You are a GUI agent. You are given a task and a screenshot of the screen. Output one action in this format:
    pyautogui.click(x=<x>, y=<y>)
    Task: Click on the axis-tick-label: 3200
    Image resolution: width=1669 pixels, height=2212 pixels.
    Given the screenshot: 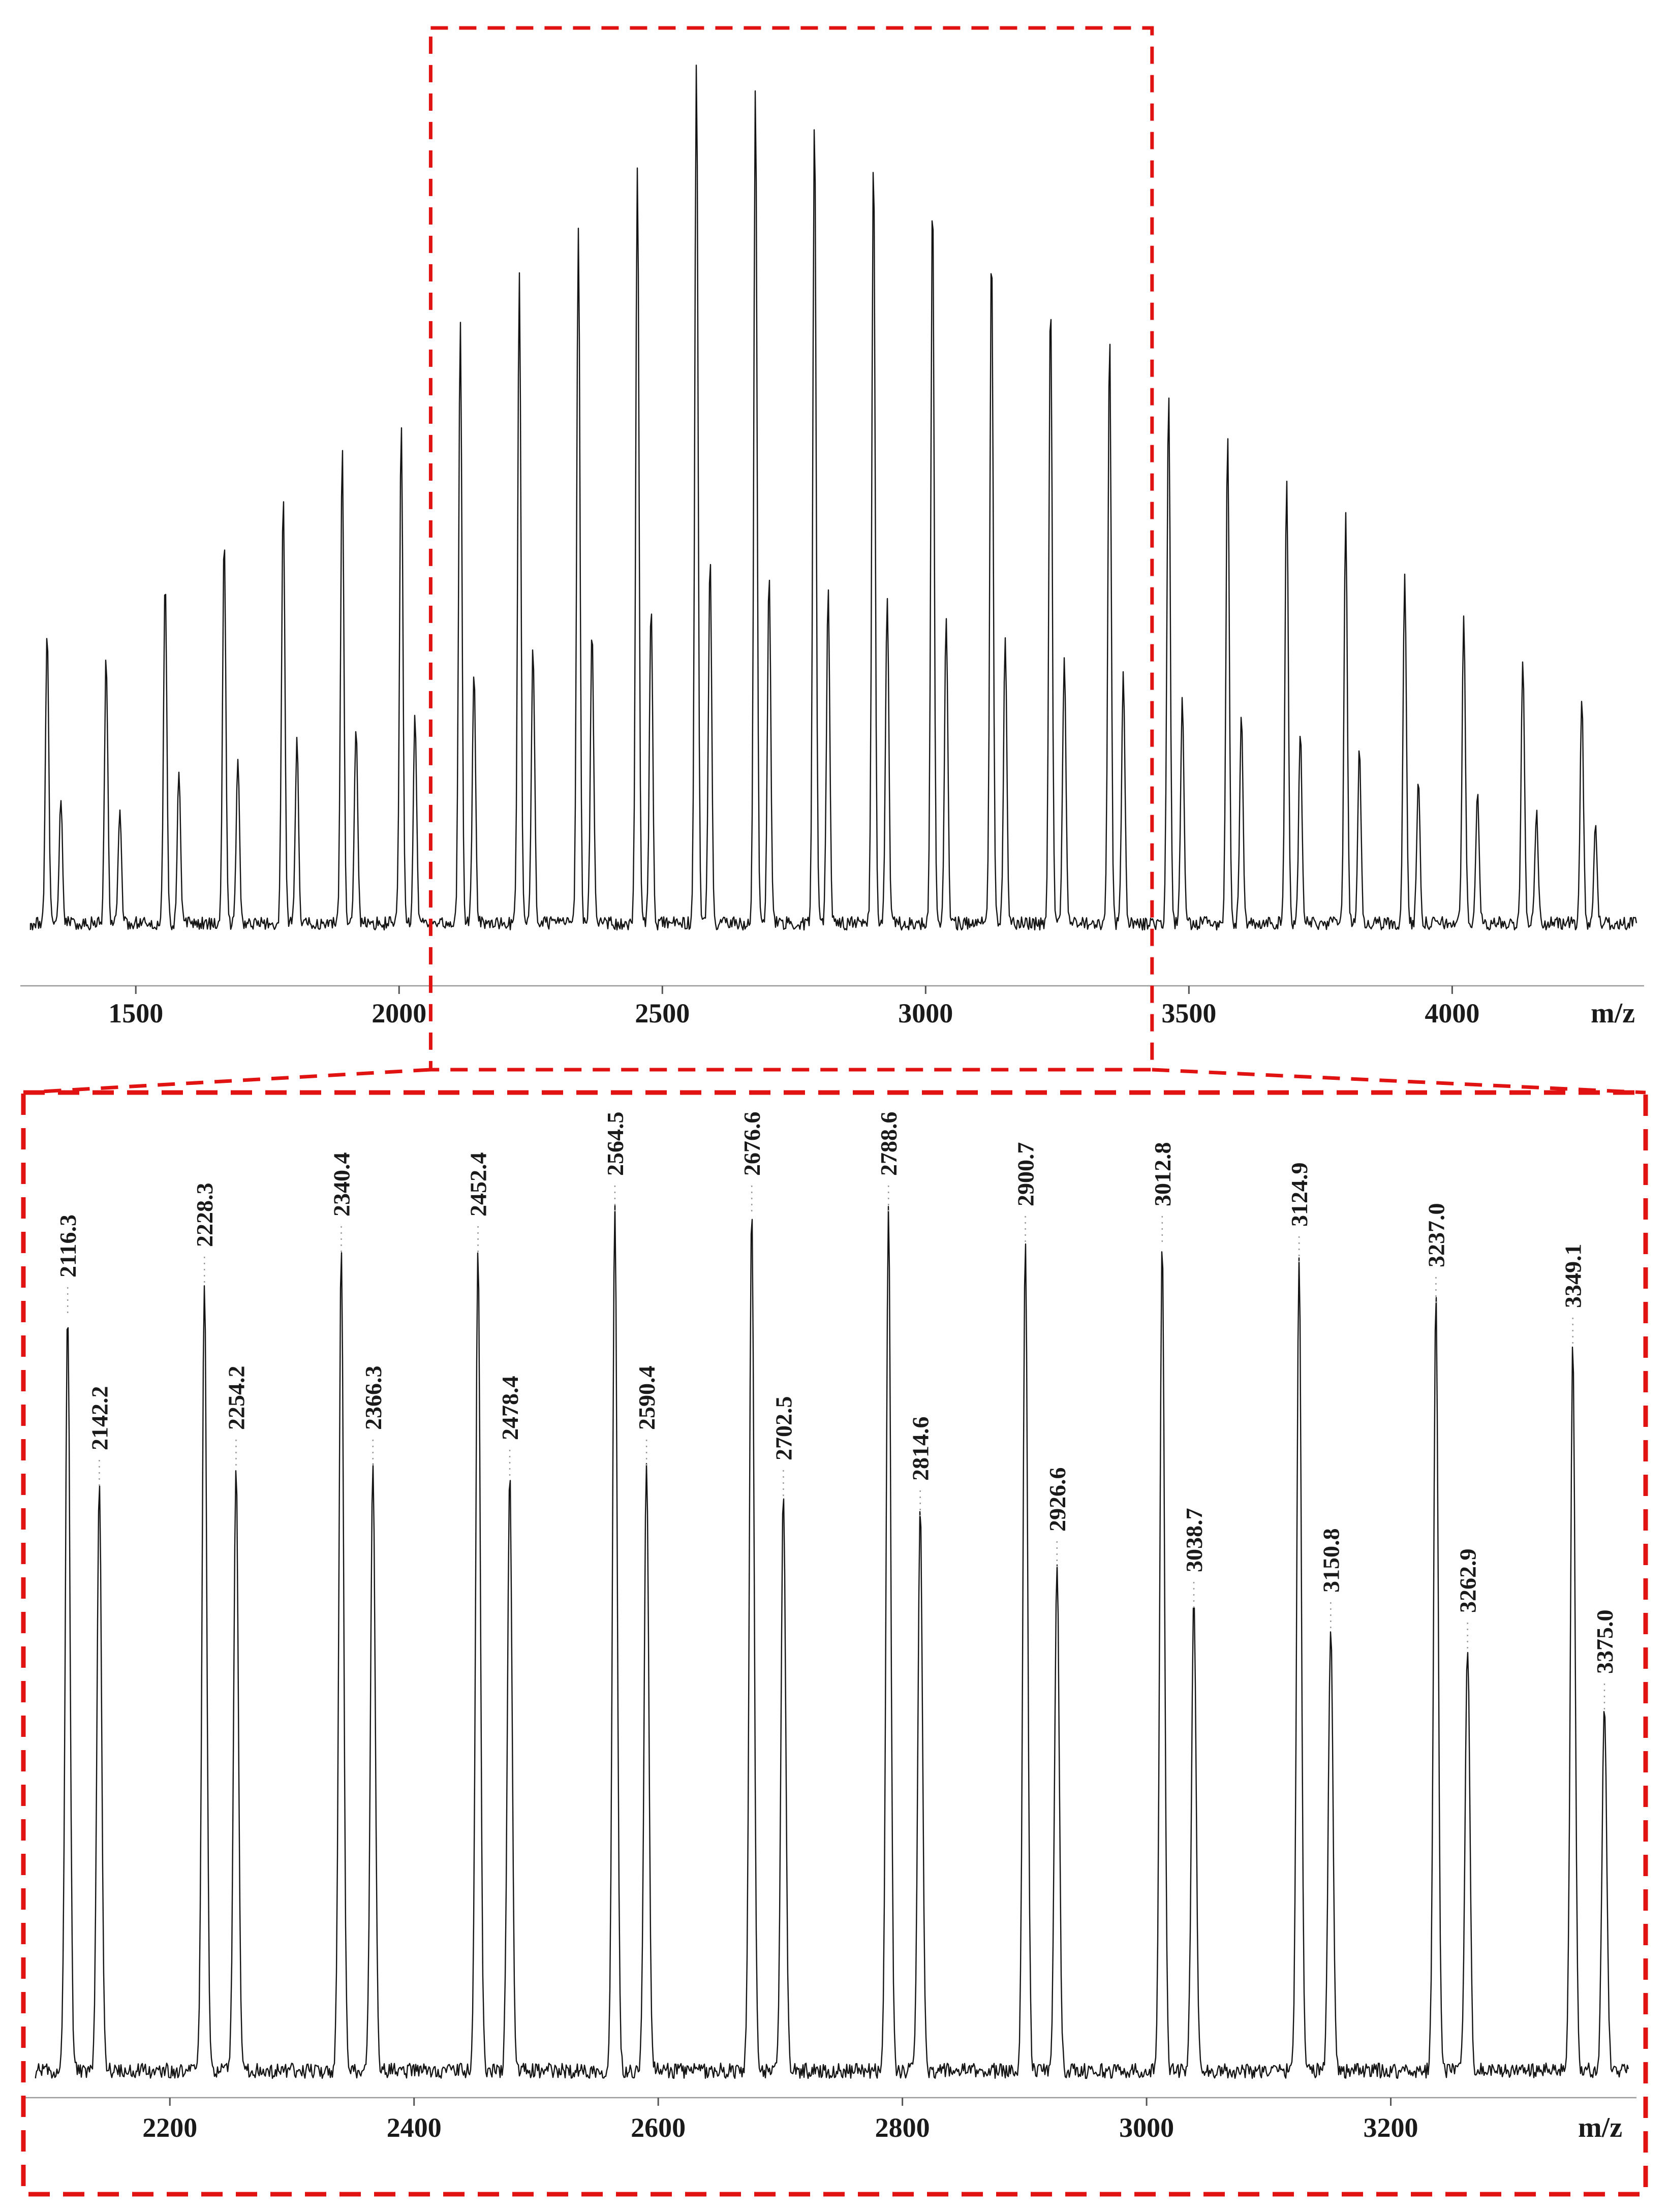 What is the action you would take?
    pyautogui.click(x=1391, y=2127)
    